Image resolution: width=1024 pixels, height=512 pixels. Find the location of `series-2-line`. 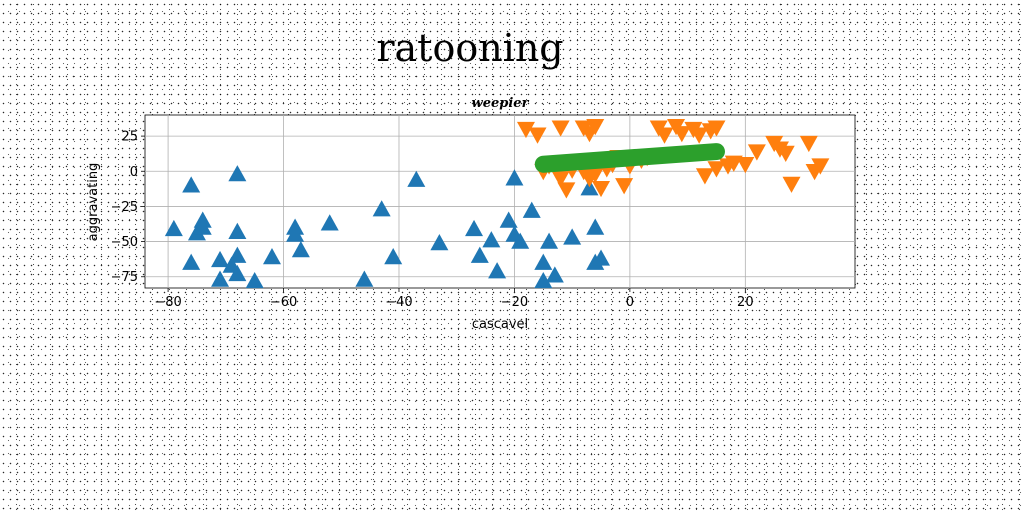

series-2-line is located at coordinates (629, 158).